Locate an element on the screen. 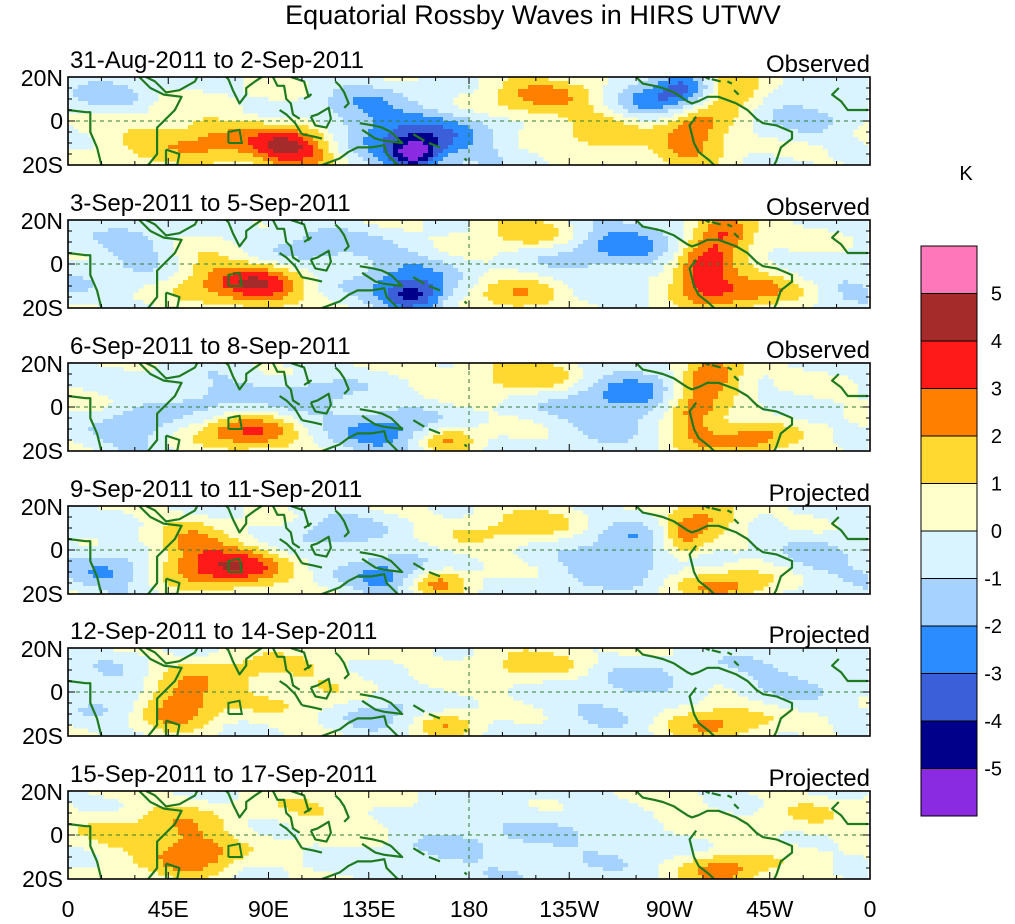 This screenshot has height=924, width=1015. colorbar-label: -3 is located at coordinates (993, 675).